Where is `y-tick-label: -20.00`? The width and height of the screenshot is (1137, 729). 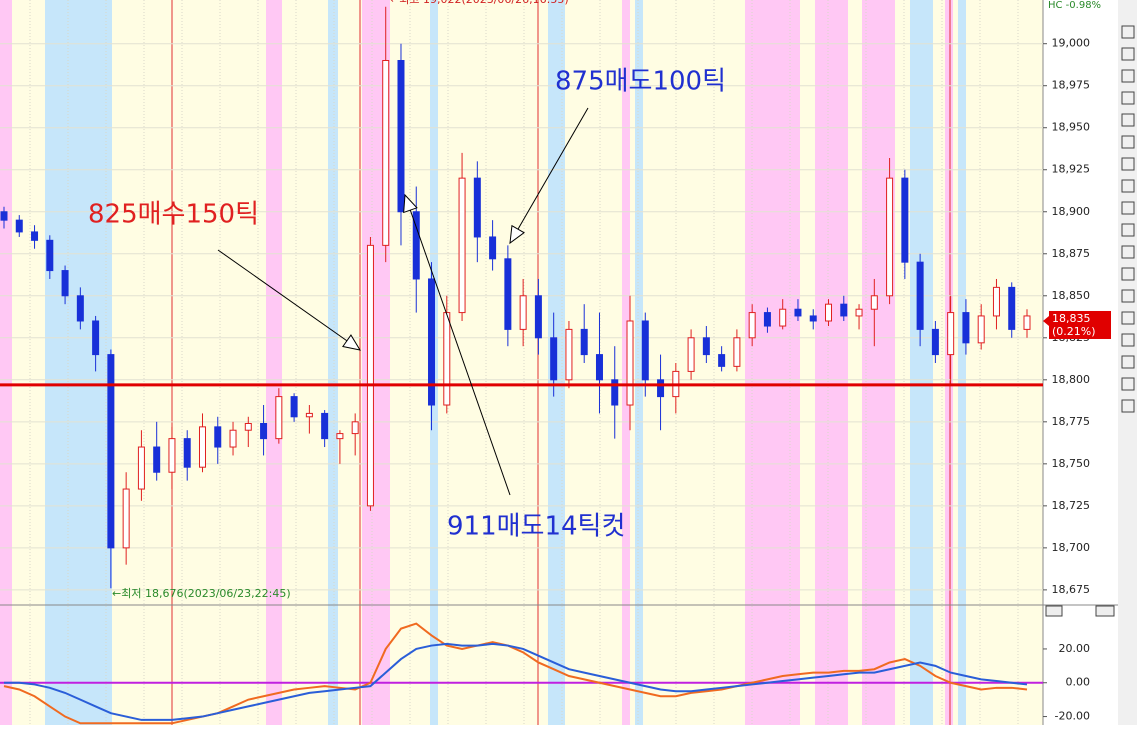
y-tick-label: -20.00 is located at coordinates (1072, 716).